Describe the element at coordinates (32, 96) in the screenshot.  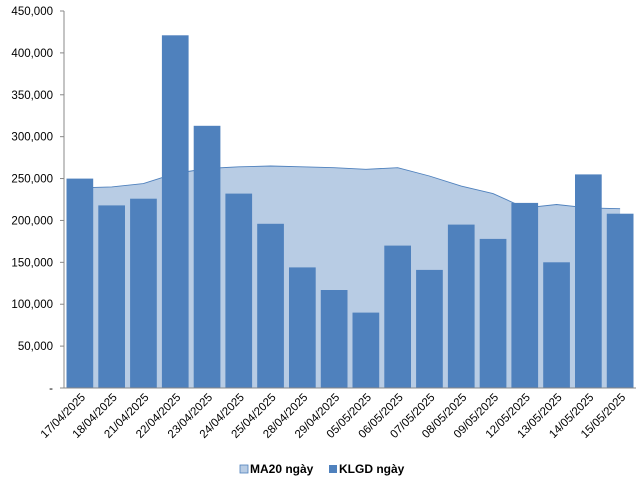
I see `y-tick-label: 350,000` at that location.